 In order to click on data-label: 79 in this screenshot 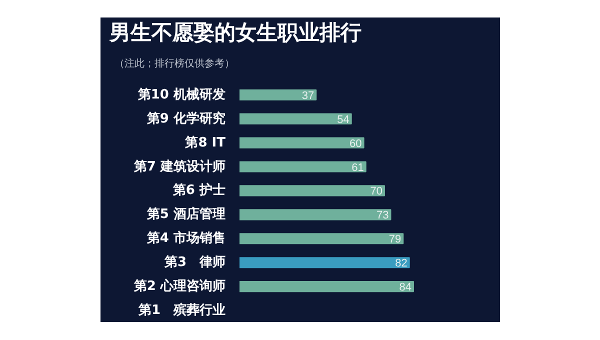, I will do `click(395, 240)`.